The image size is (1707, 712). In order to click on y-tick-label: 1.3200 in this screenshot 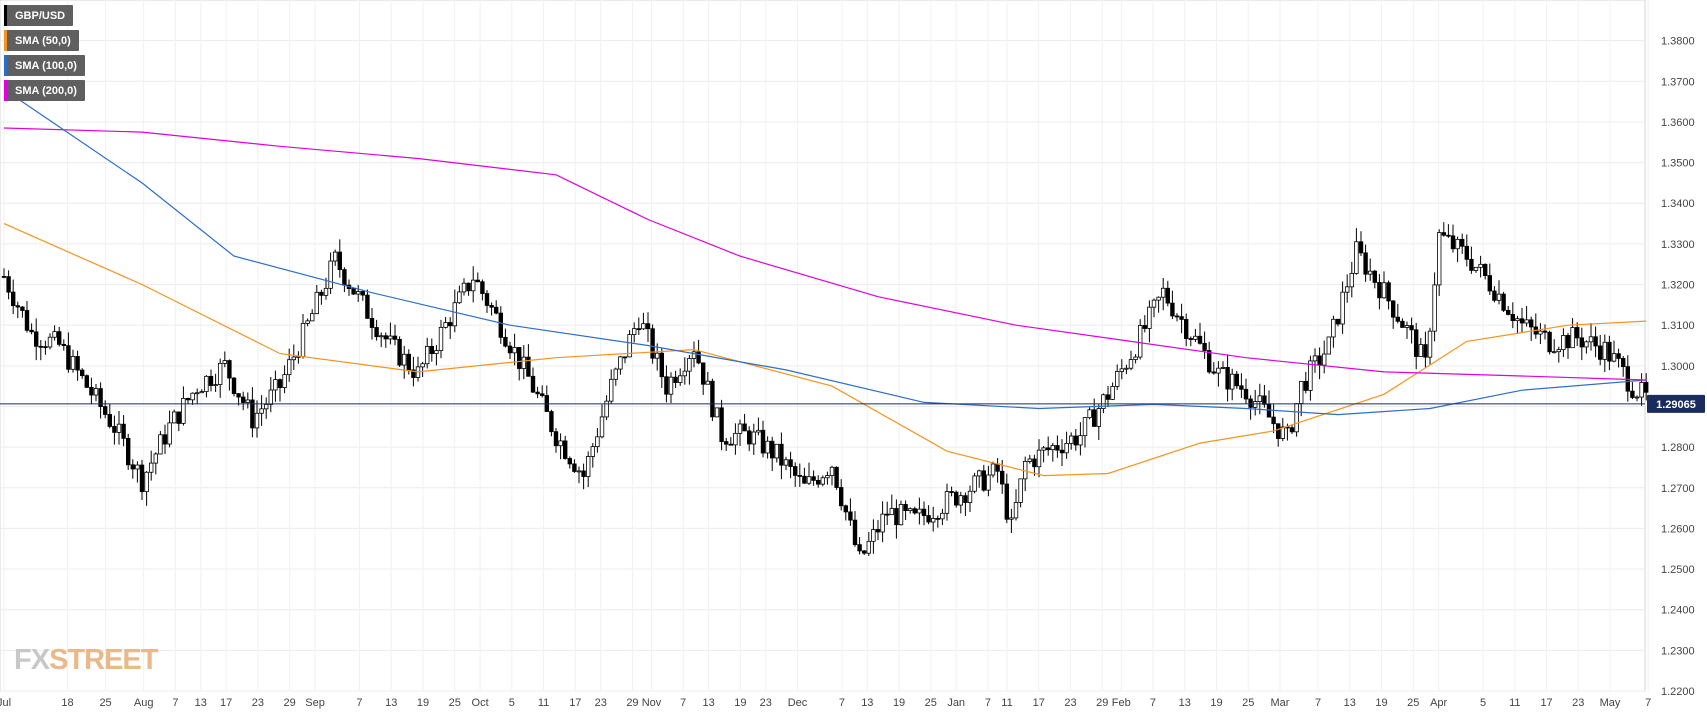, I will do `click(1678, 286)`.